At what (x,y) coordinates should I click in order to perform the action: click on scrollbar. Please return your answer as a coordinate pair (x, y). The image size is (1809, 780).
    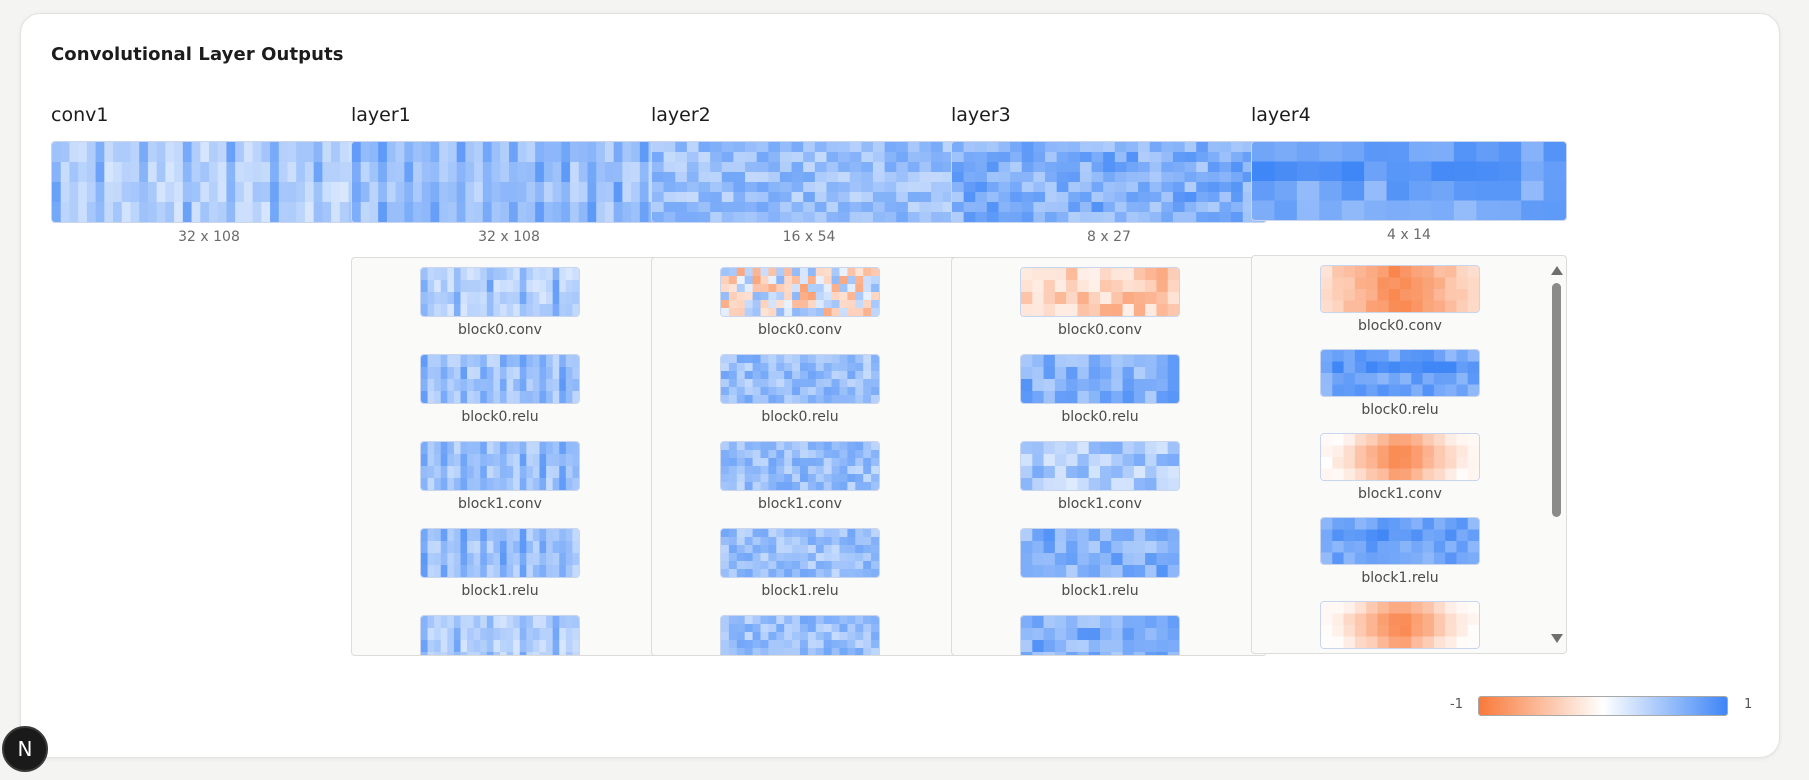
    Looking at the image, I should click on (1556, 454).